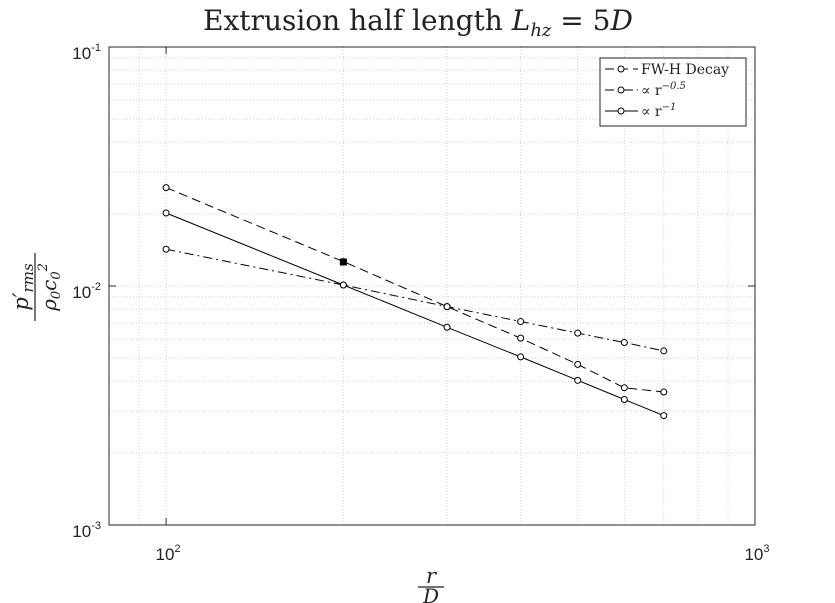 This screenshot has width=835, height=603. I want to click on y-label-numerator: p′rms, so click(23, 287).